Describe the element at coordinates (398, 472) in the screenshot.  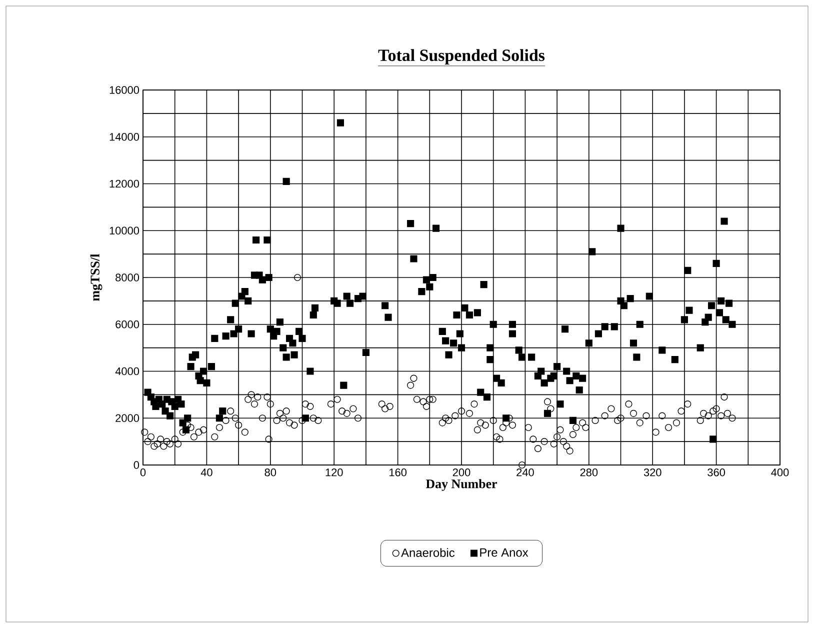
I see `x-tick-label: 160` at that location.